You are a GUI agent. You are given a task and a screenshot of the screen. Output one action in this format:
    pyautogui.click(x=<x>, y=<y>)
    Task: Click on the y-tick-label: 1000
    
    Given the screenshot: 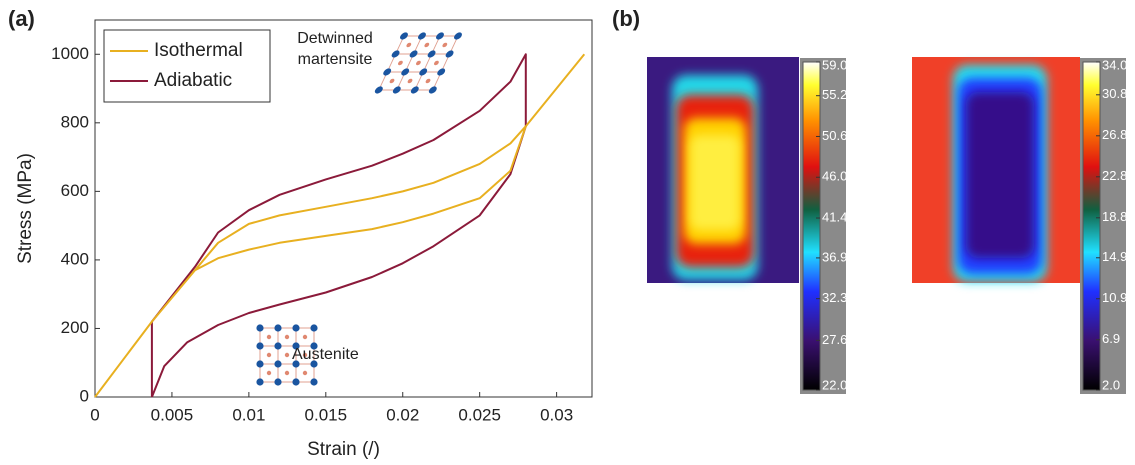 What is the action you would take?
    pyautogui.click(x=70, y=53)
    